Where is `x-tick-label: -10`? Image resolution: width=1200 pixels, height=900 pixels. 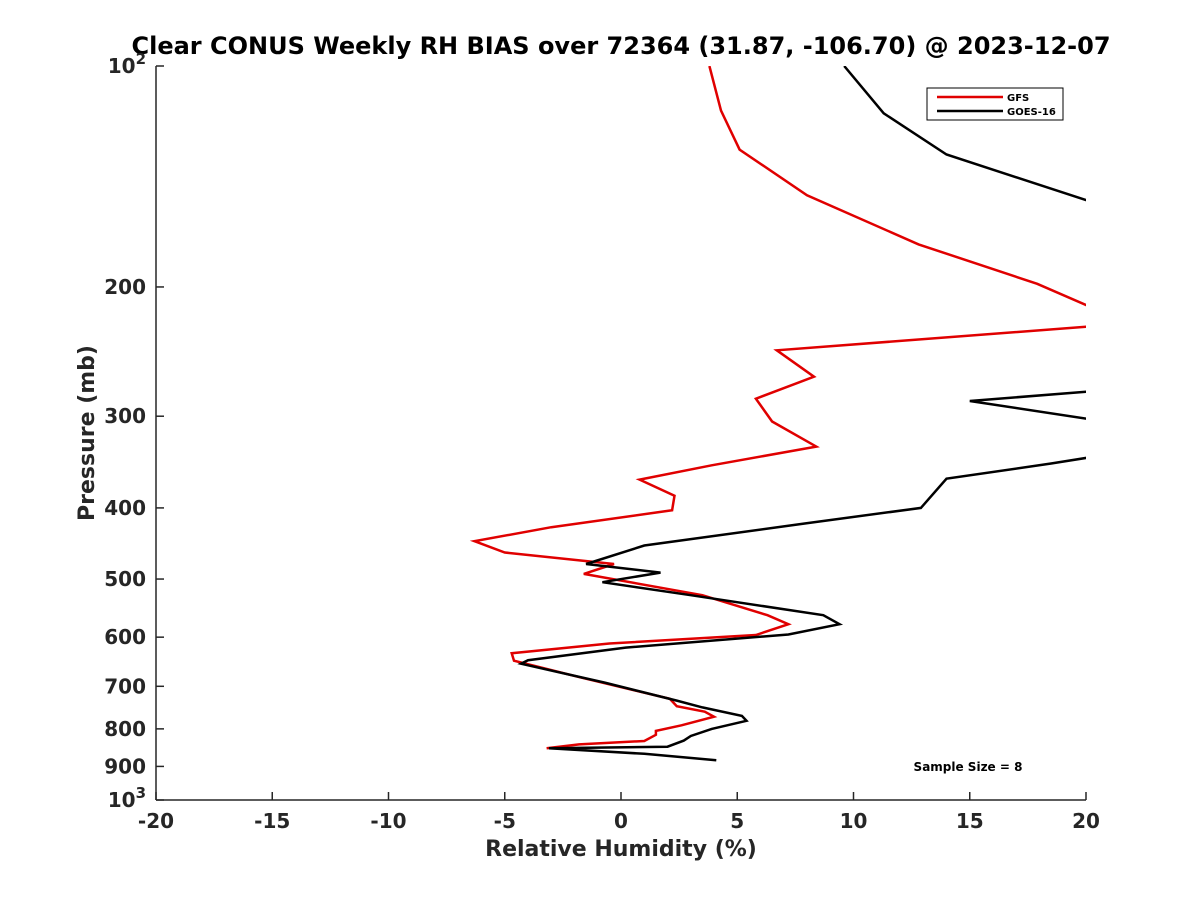 x-tick-label: -10 is located at coordinates (388, 821).